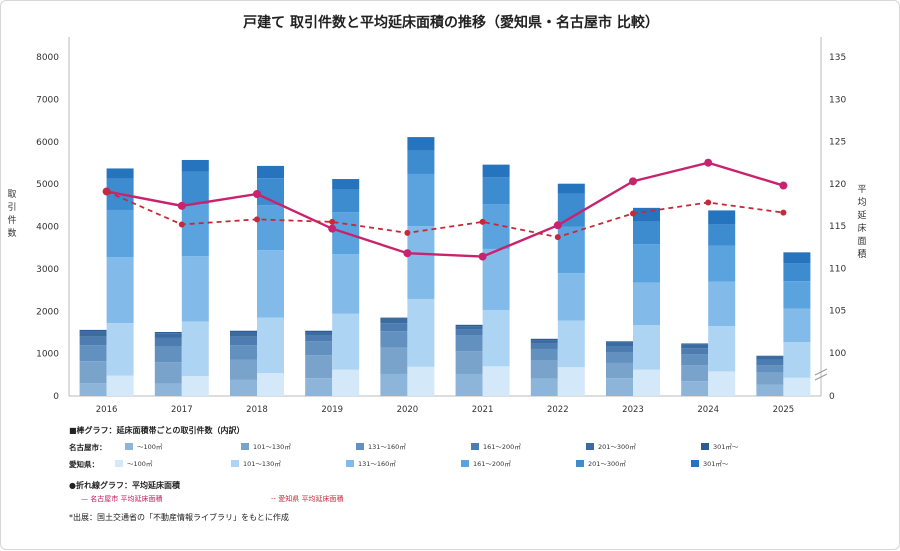  What do you see at coordinates (47, 100) in the screenshot?
I see `y-left-tick-label: 7000` at bounding box center [47, 100].